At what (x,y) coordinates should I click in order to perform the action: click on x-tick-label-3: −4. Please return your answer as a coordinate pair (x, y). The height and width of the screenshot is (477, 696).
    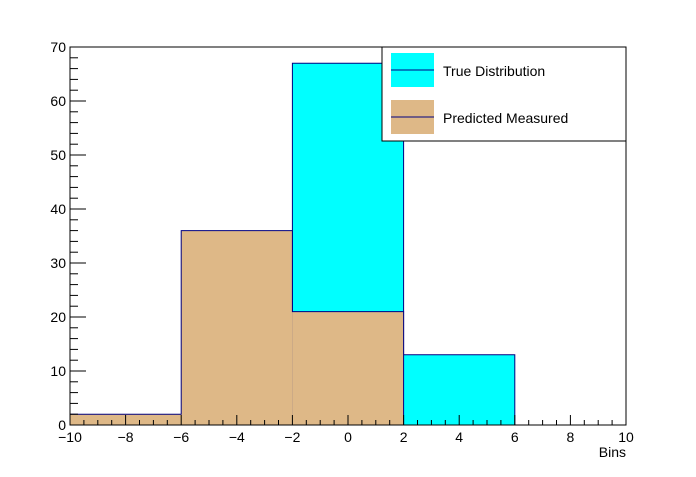
    Looking at the image, I should click on (237, 437).